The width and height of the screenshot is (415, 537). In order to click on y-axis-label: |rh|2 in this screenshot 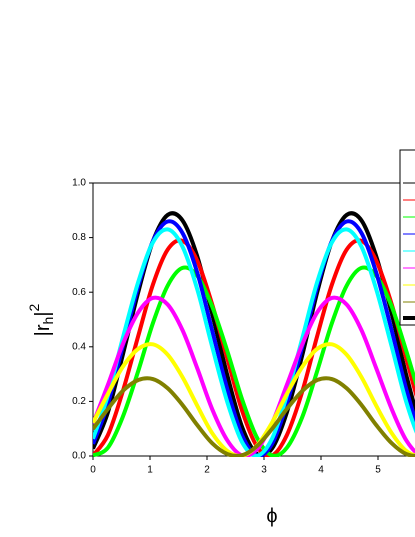, I will do `click(41, 319)`.